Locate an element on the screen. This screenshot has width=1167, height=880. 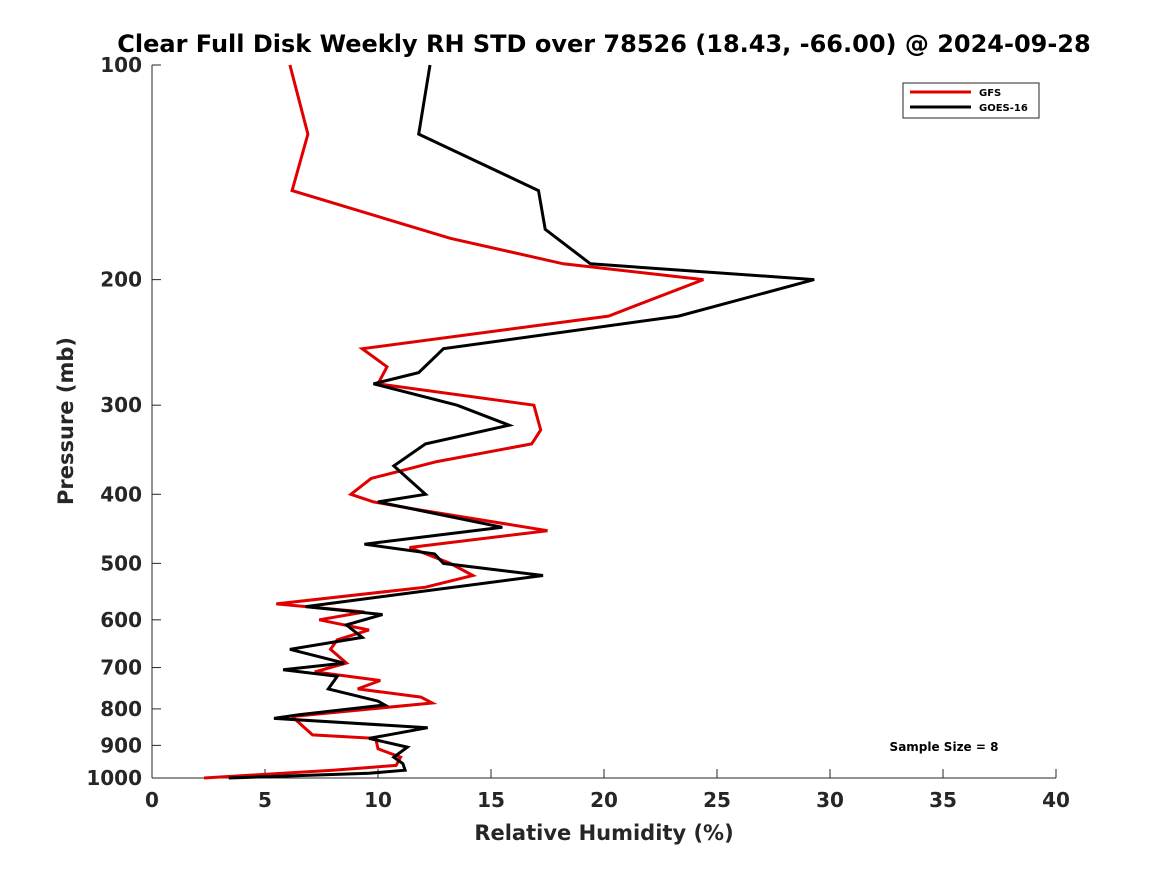
x-tick-label: 30 is located at coordinates (830, 800).